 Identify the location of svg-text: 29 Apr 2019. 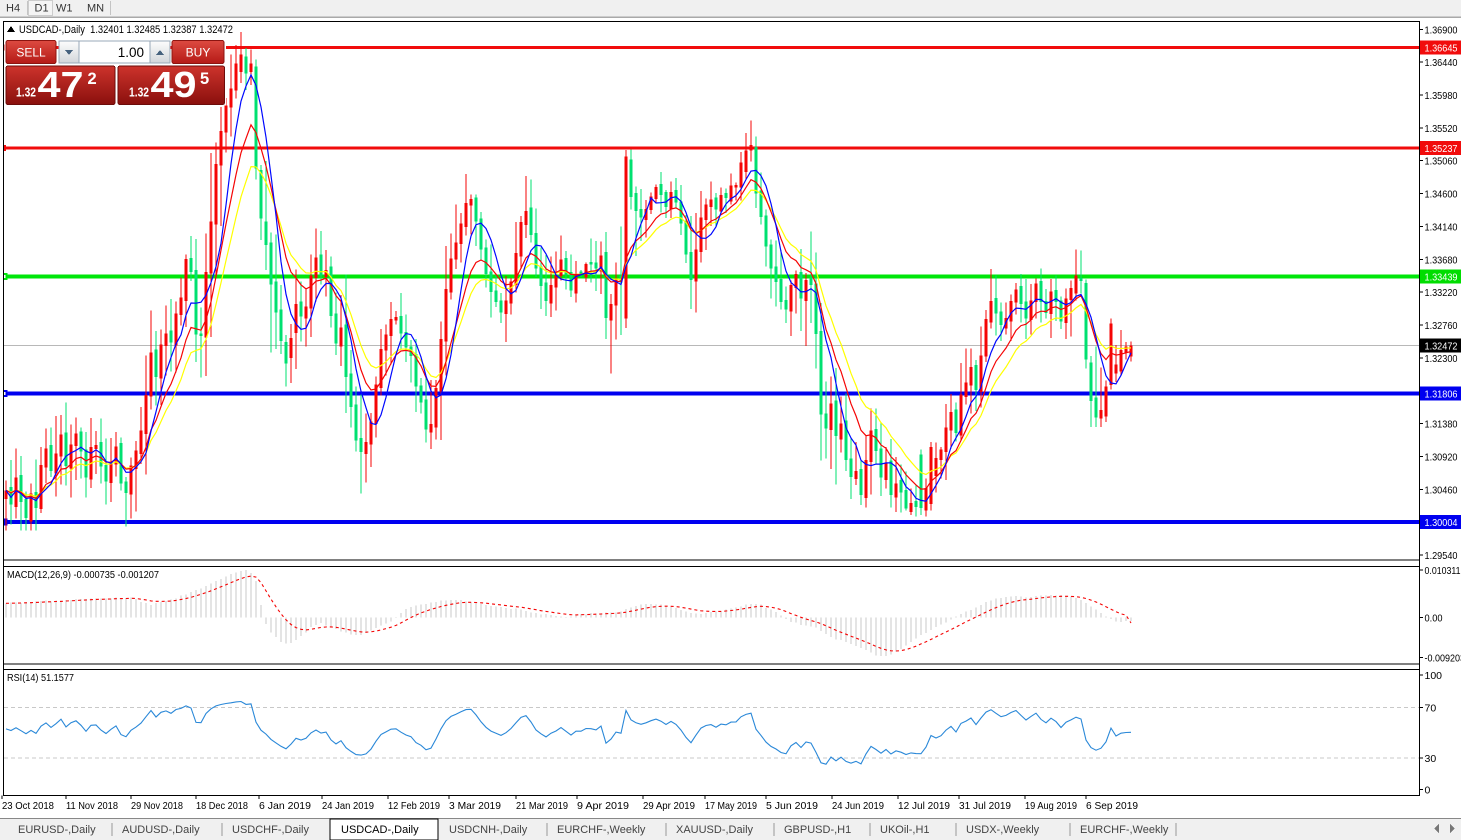
(669, 806).